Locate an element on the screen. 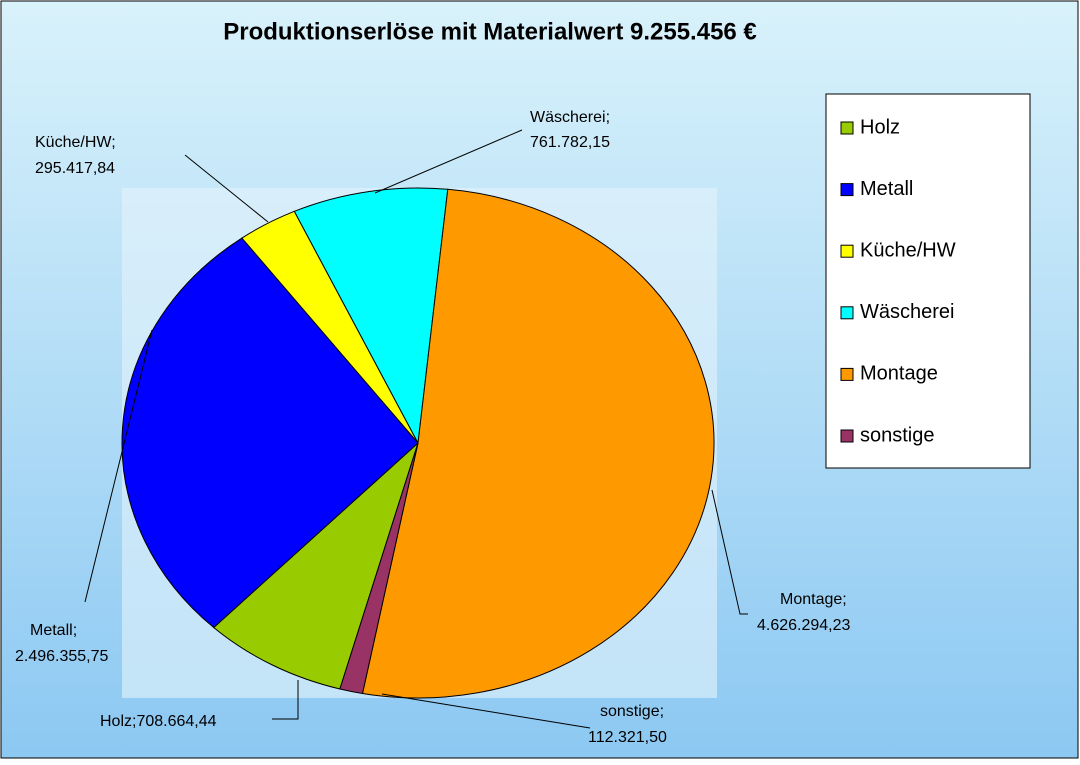 The height and width of the screenshot is (765, 1080). data-label-value: 295.417,84 is located at coordinates (75, 168).